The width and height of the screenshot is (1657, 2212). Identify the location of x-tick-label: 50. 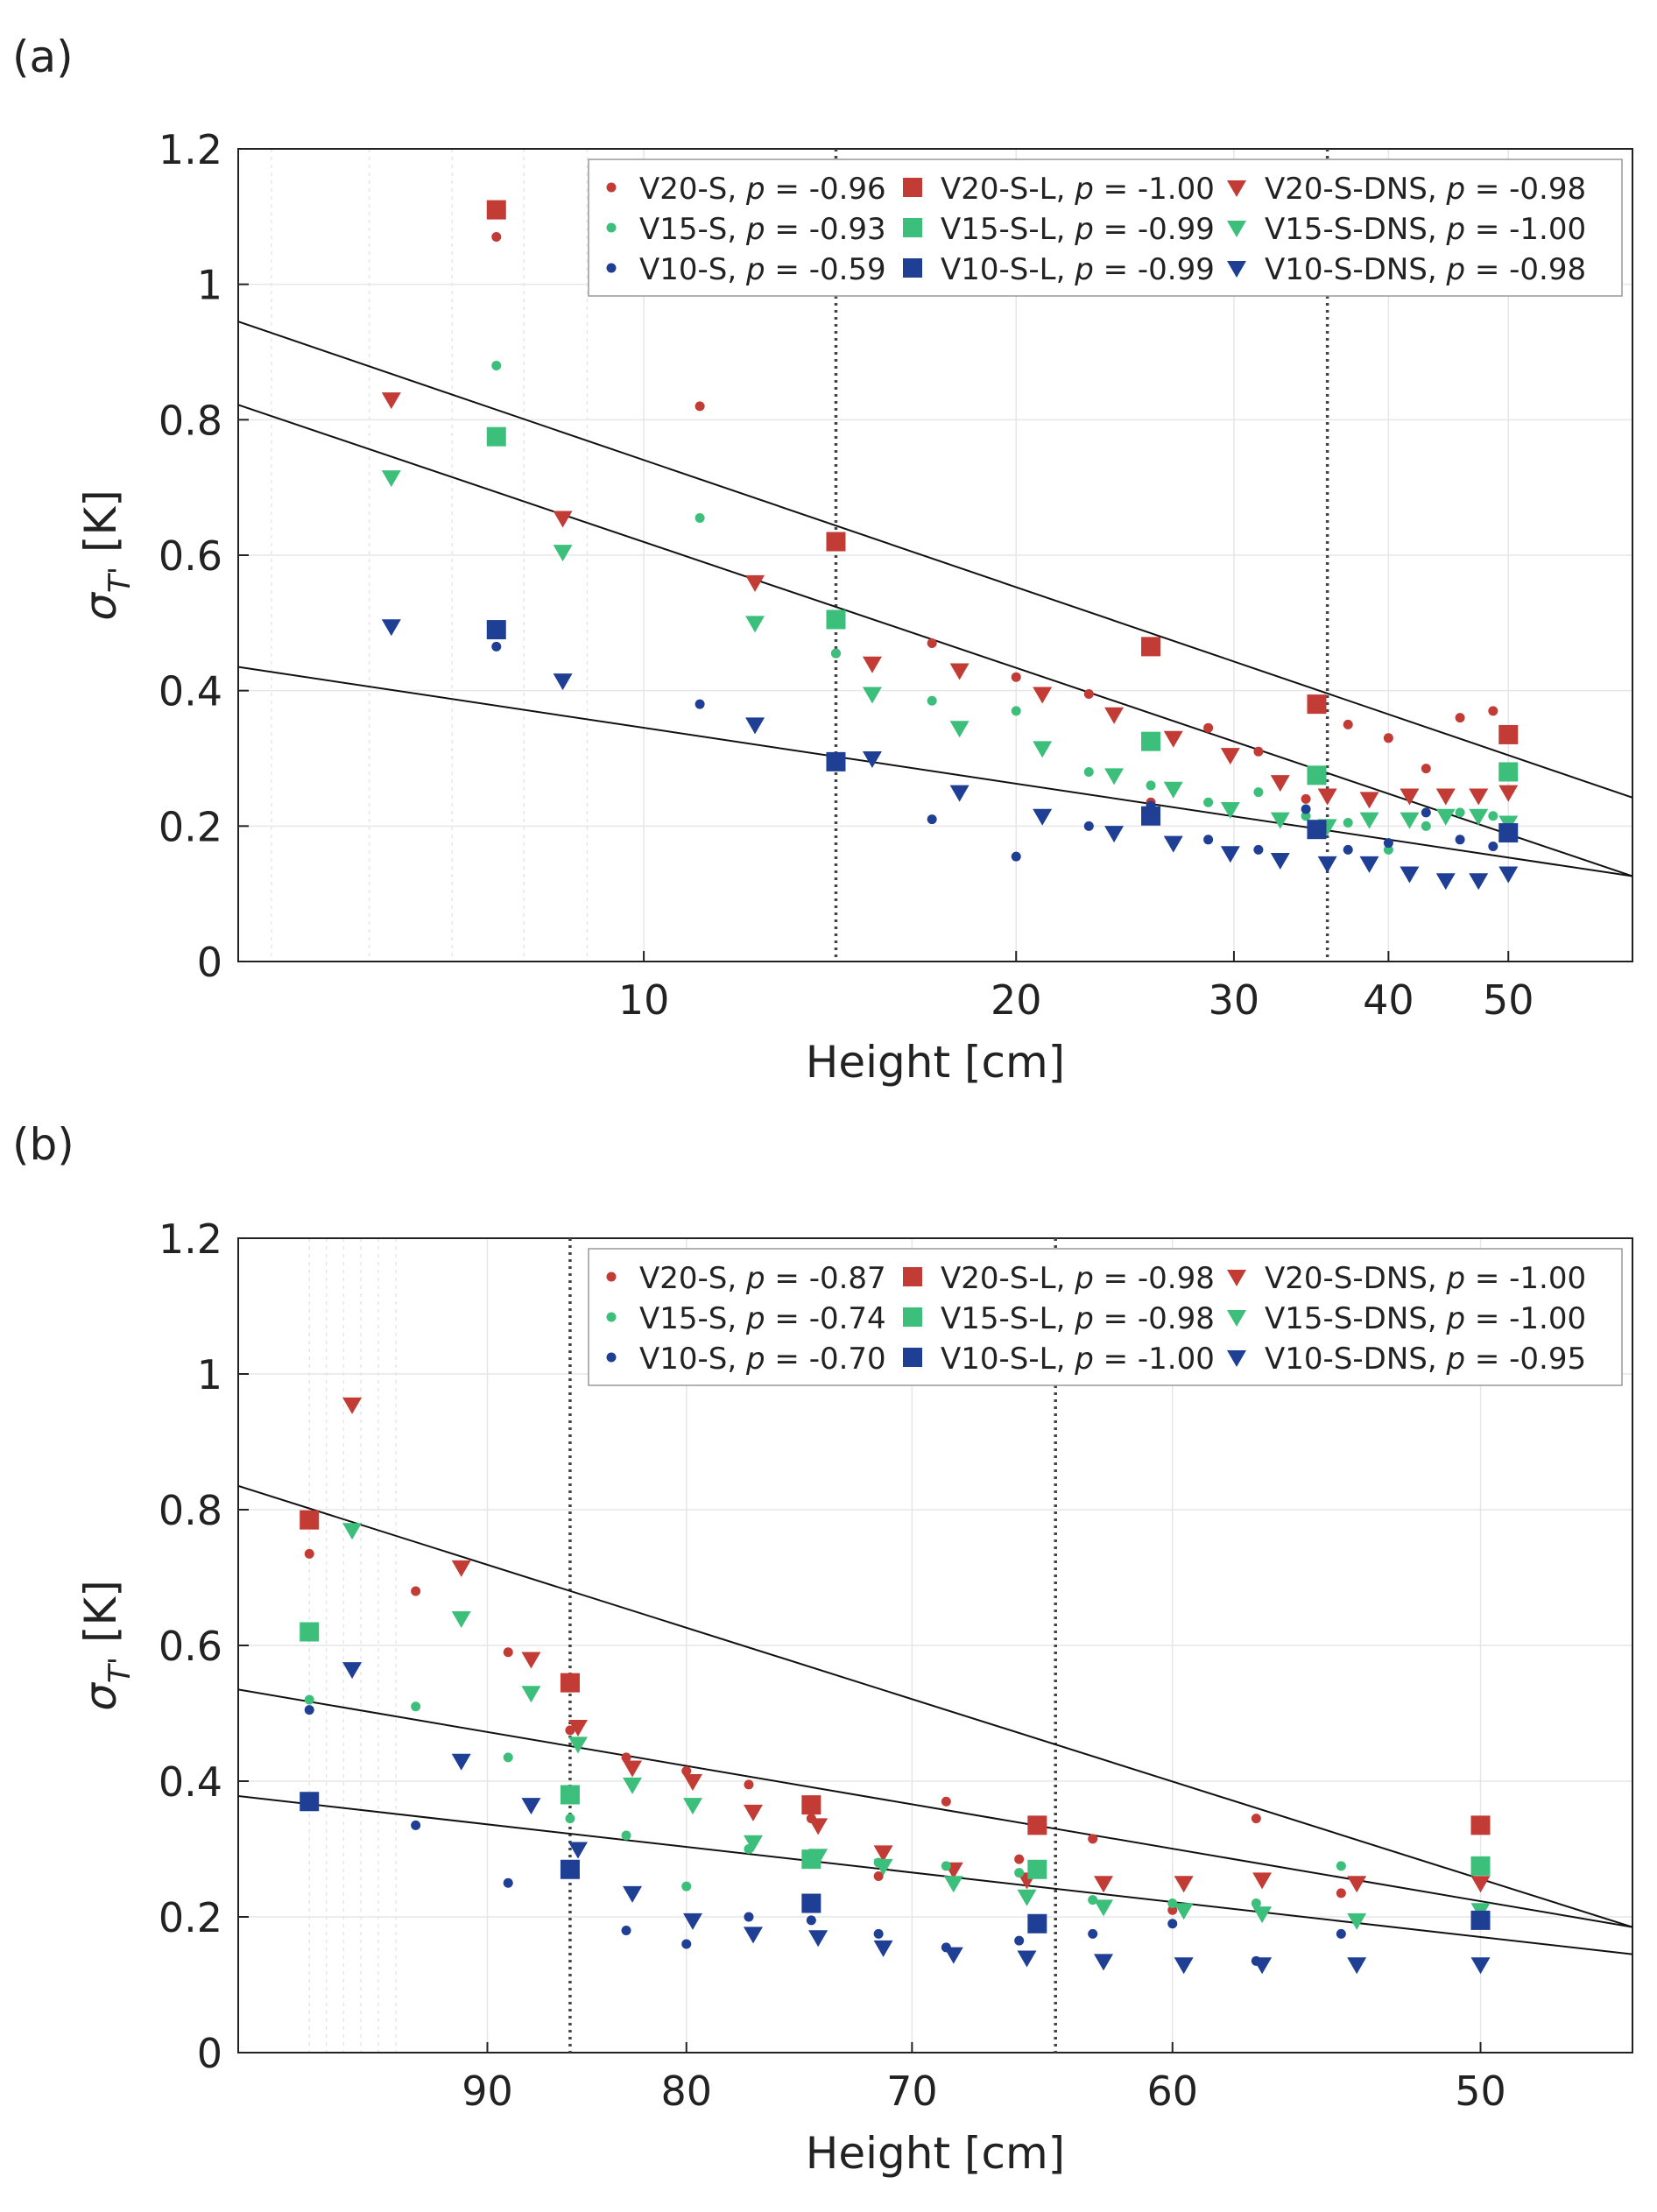
(1508, 1000).